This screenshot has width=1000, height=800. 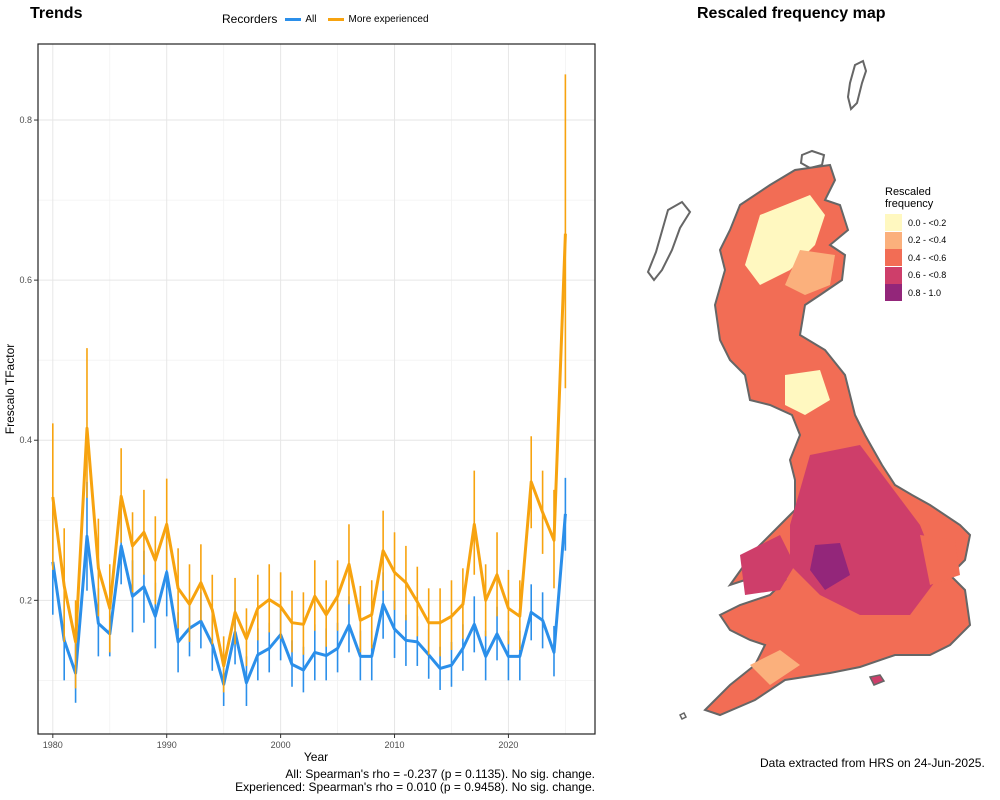 I want to click on map-legend-row: 0.0 - <0.2, so click(x=915, y=223).